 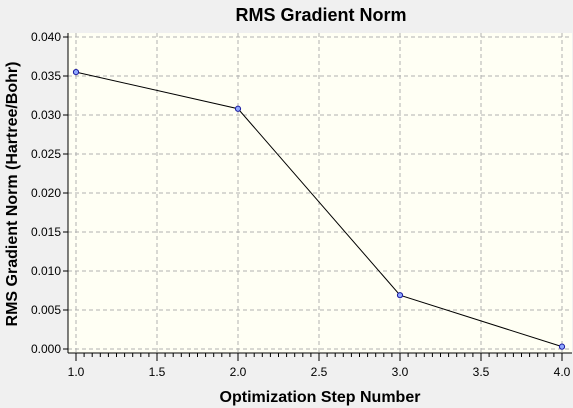 What do you see at coordinates (46, 349) in the screenshot?
I see `y-tick-label: 0.000` at bounding box center [46, 349].